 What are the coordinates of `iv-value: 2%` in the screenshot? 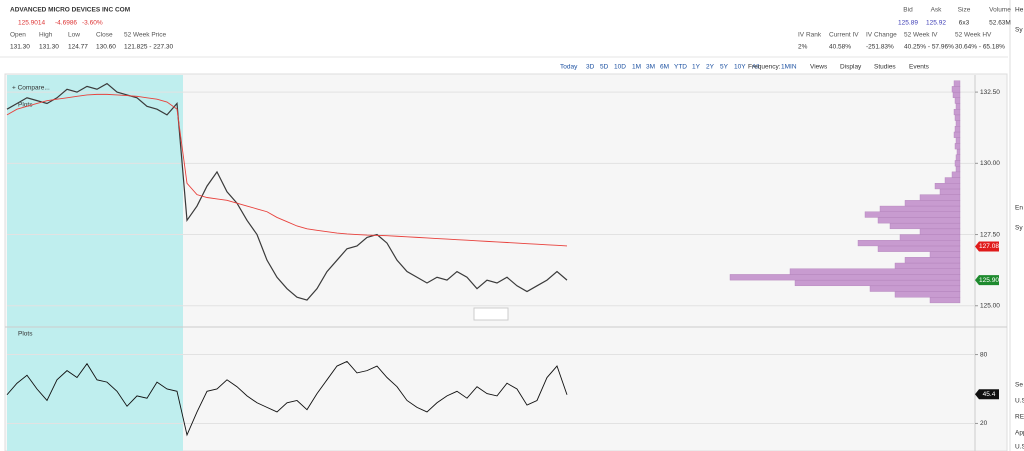 It's located at (803, 47).